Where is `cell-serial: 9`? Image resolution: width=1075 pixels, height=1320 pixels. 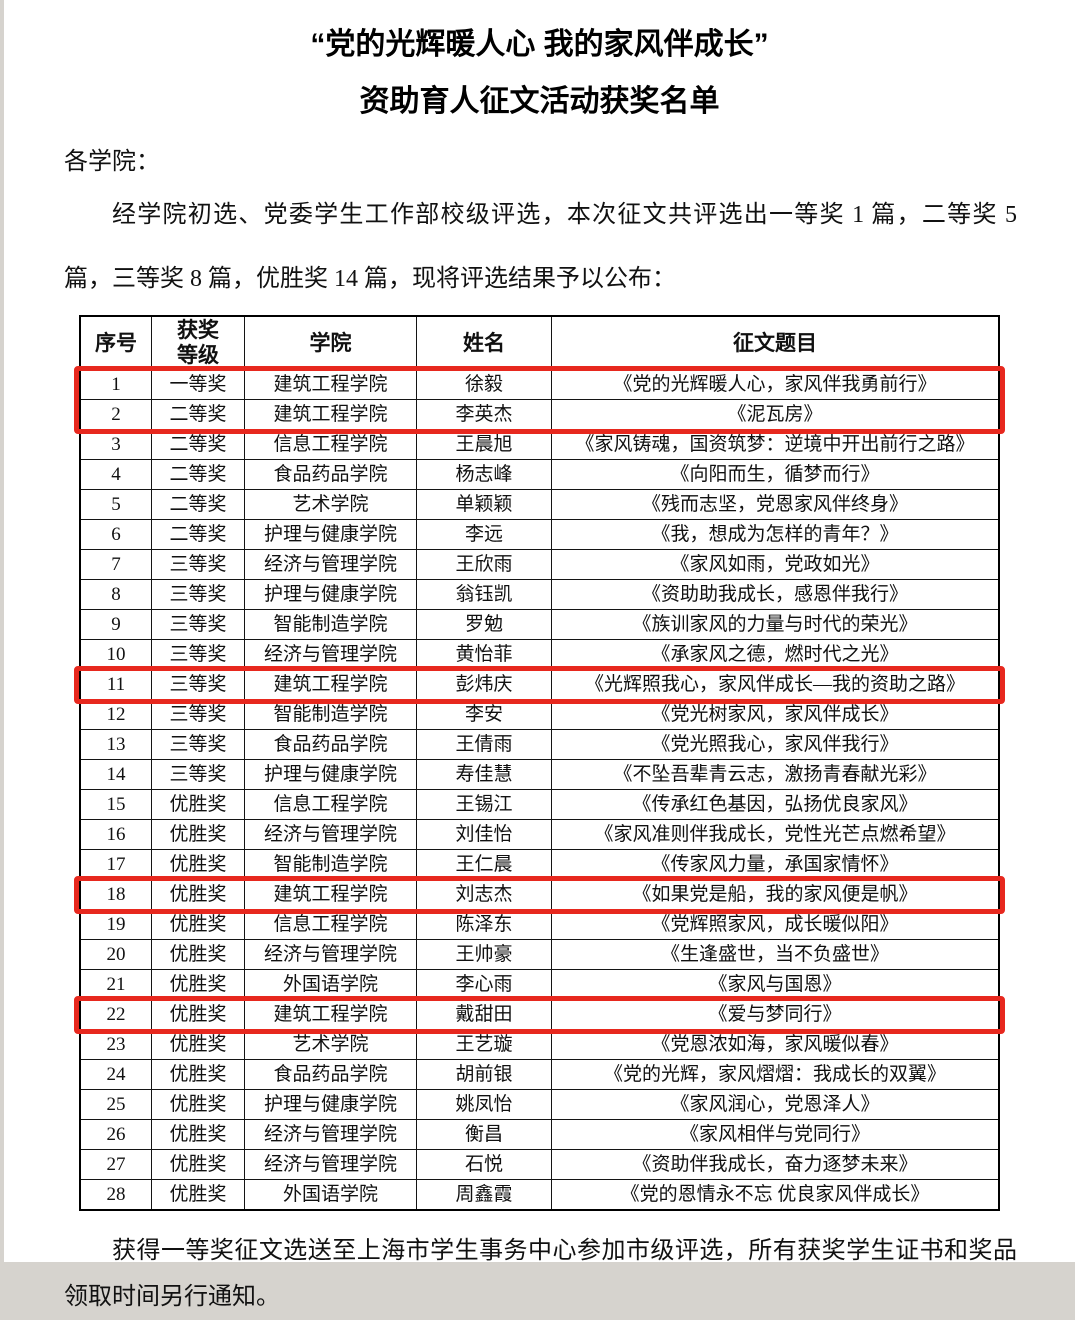
cell-serial: 9 is located at coordinates (116, 625).